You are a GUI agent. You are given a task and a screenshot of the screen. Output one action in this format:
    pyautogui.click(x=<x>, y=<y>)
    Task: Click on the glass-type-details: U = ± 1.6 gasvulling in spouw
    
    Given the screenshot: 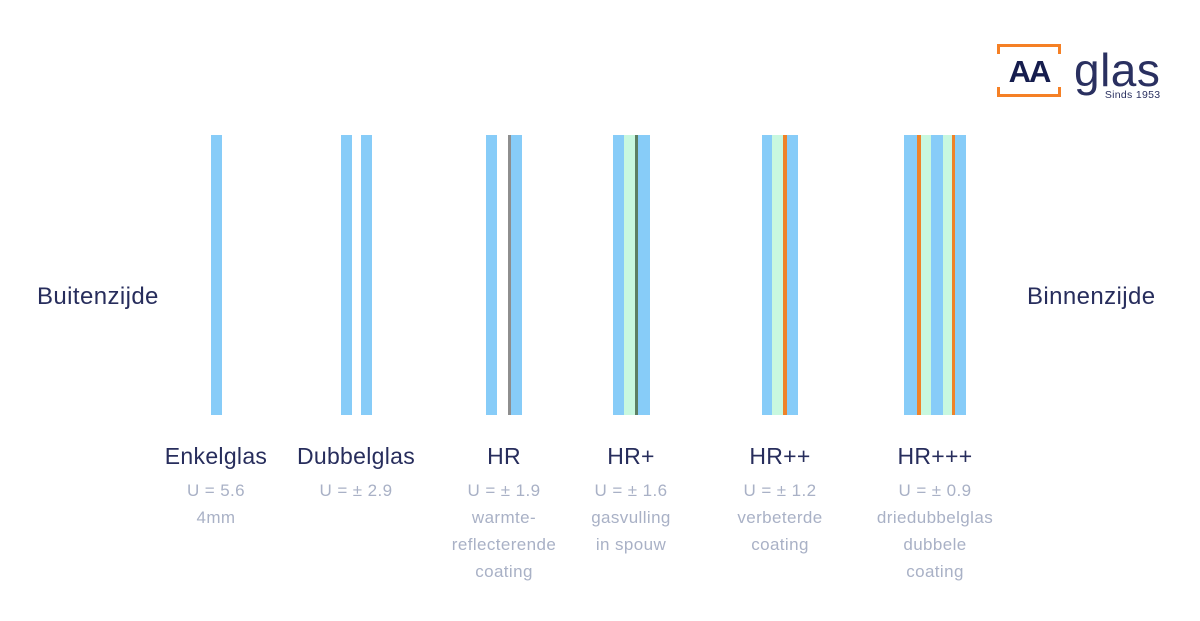 What is the action you would take?
    pyautogui.click(x=631, y=517)
    